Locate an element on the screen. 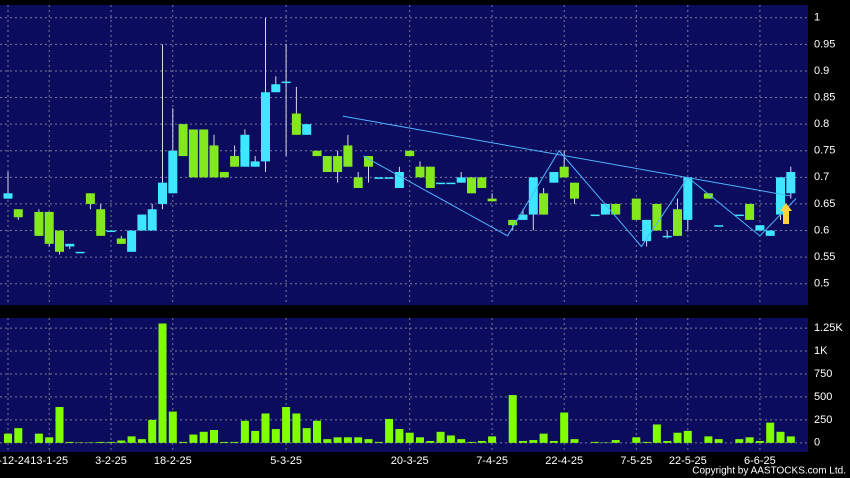 This screenshot has width=850, height=478. x-tick-label: 7-5-25 is located at coordinates (636, 461).